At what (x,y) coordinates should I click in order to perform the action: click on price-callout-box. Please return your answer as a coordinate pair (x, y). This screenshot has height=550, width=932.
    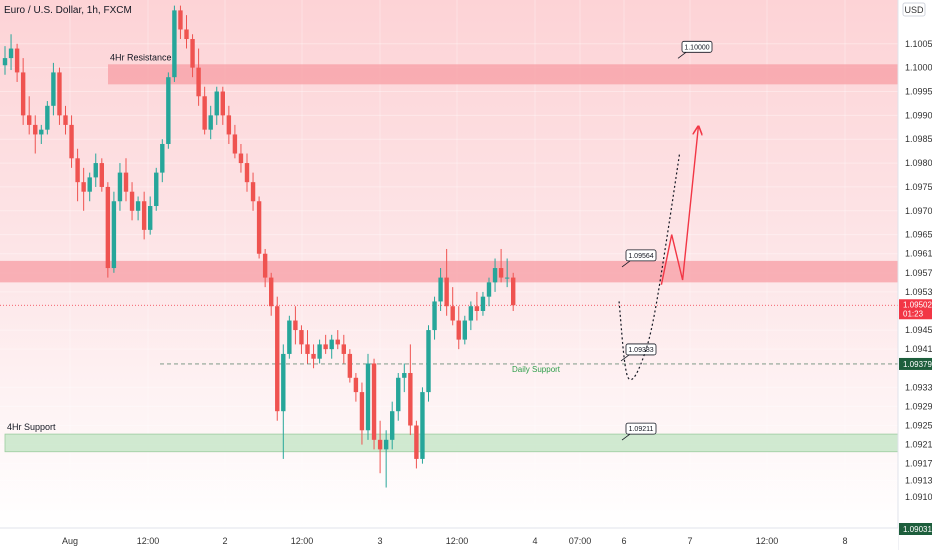
    Looking at the image, I should click on (697, 46).